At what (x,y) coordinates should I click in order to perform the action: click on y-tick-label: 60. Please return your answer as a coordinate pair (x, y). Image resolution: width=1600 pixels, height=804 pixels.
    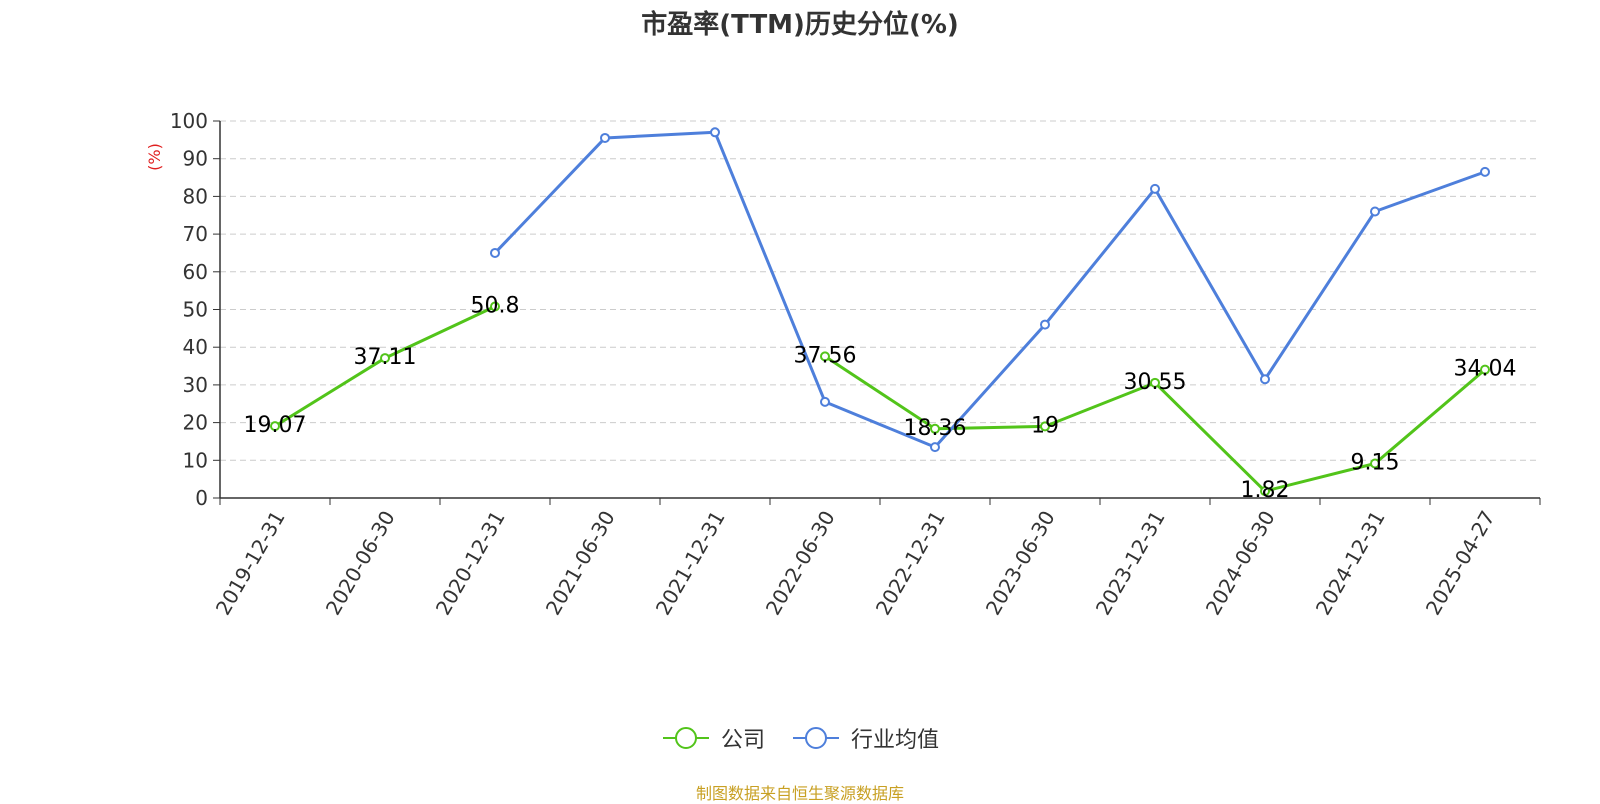
    Looking at the image, I should click on (195, 272).